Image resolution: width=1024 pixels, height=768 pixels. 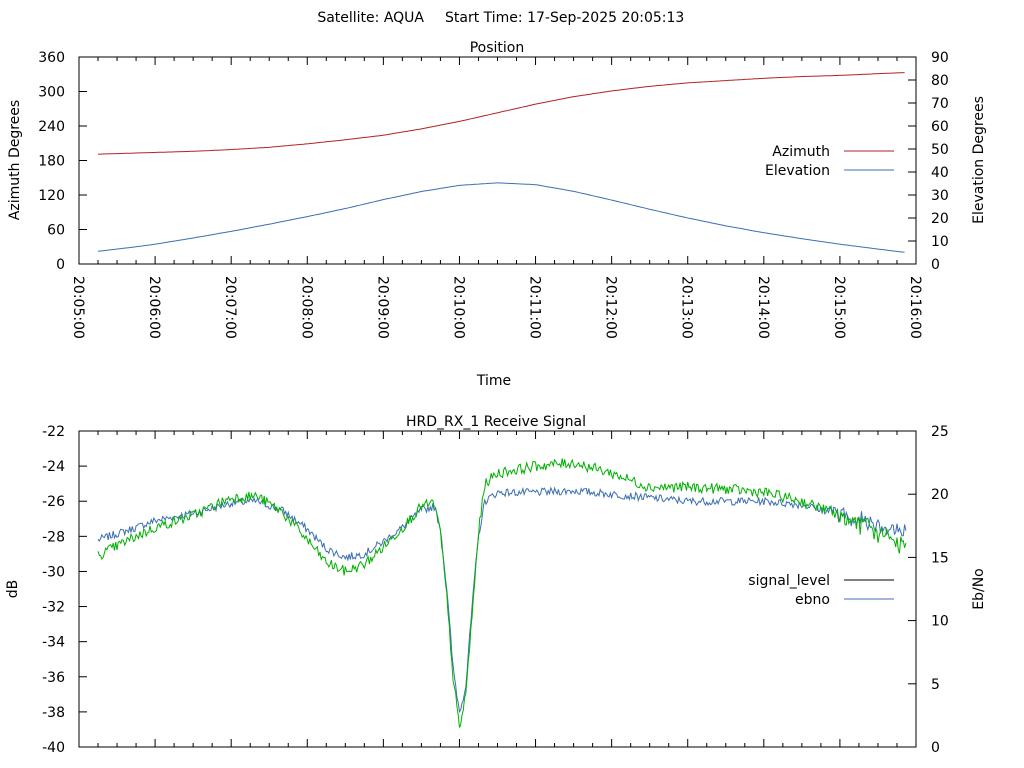 I want to click on position-title: Position, so click(x=497, y=48).